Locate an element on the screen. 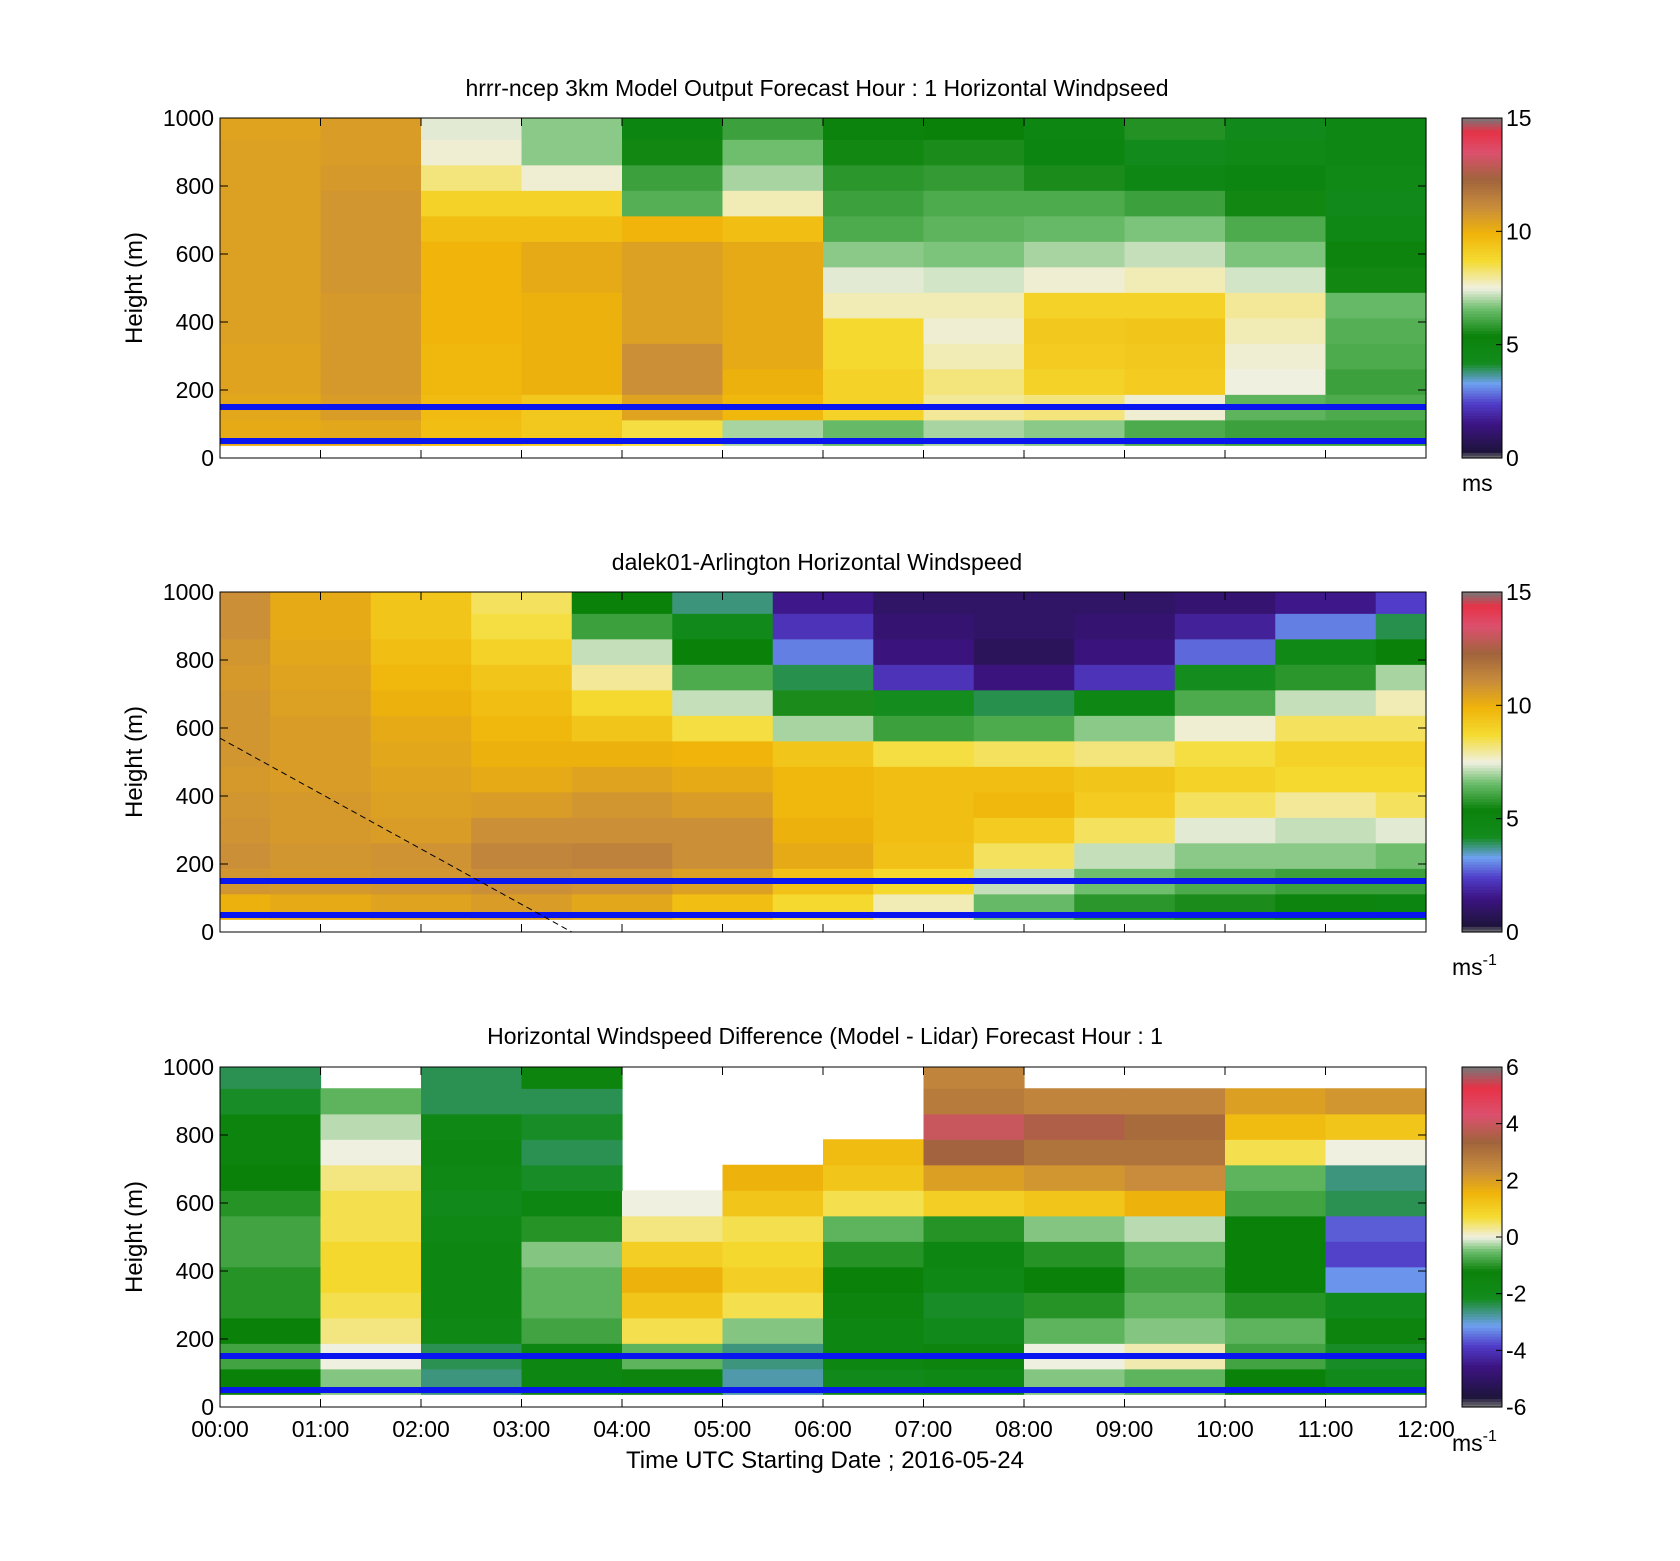  panel-2-overlay is located at coordinates (822, 835).